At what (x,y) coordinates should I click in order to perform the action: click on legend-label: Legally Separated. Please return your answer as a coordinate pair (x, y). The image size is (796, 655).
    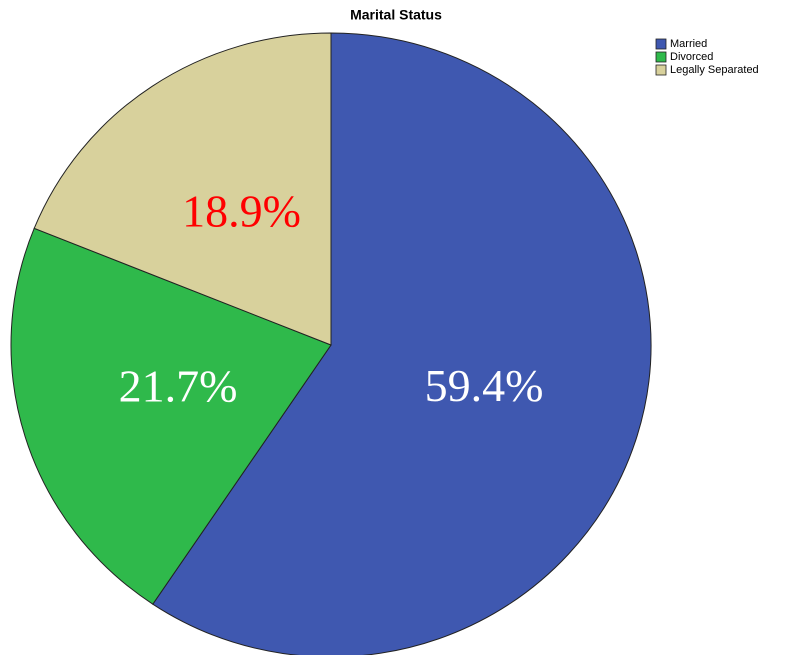
    Looking at the image, I should click on (714, 70).